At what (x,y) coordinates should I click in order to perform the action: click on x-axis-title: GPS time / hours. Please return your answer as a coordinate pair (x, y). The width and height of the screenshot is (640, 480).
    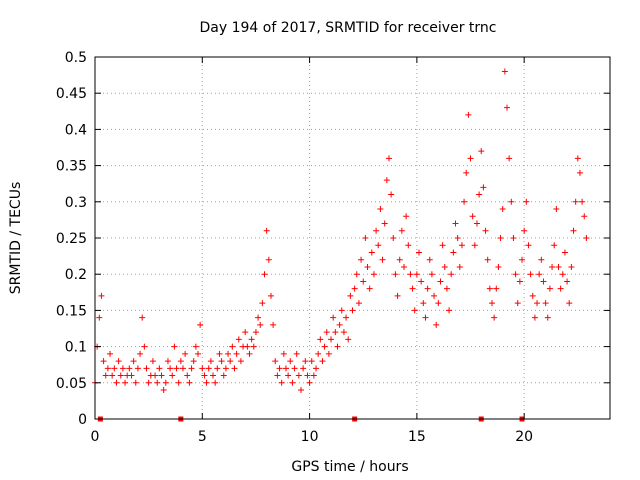
    Looking at the image, I should click on (349, 467).